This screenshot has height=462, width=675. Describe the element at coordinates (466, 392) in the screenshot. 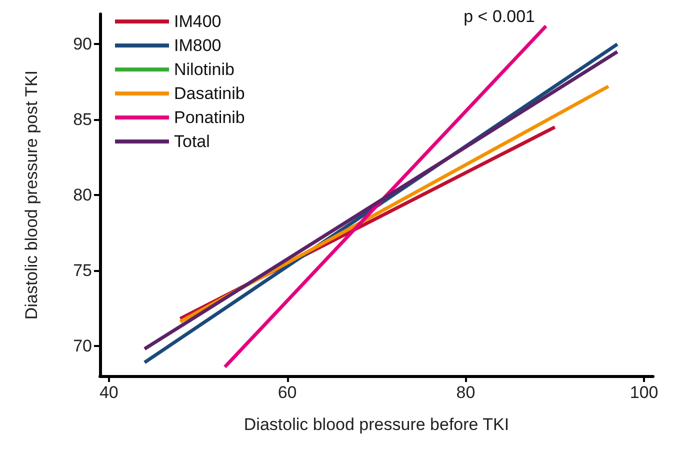

I see `x-tick-label: 80` at that location.